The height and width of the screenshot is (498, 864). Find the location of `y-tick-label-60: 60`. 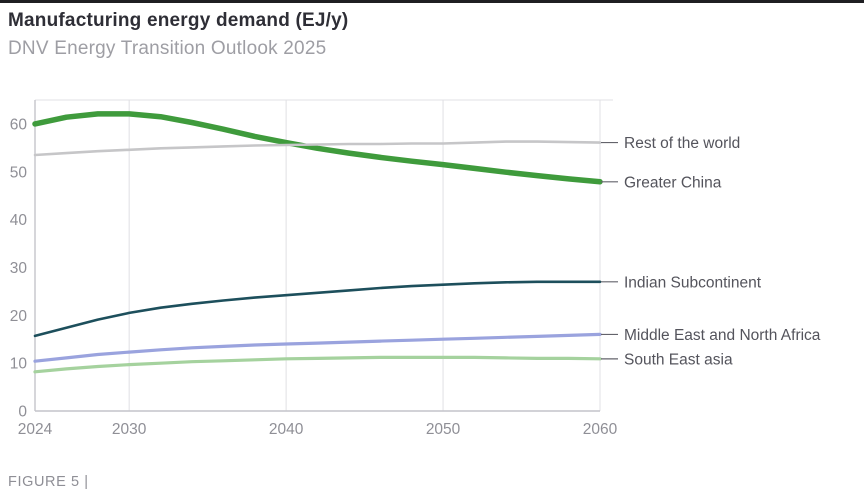

y-tick-label-60: 60 is located at coordinates (19, 124).